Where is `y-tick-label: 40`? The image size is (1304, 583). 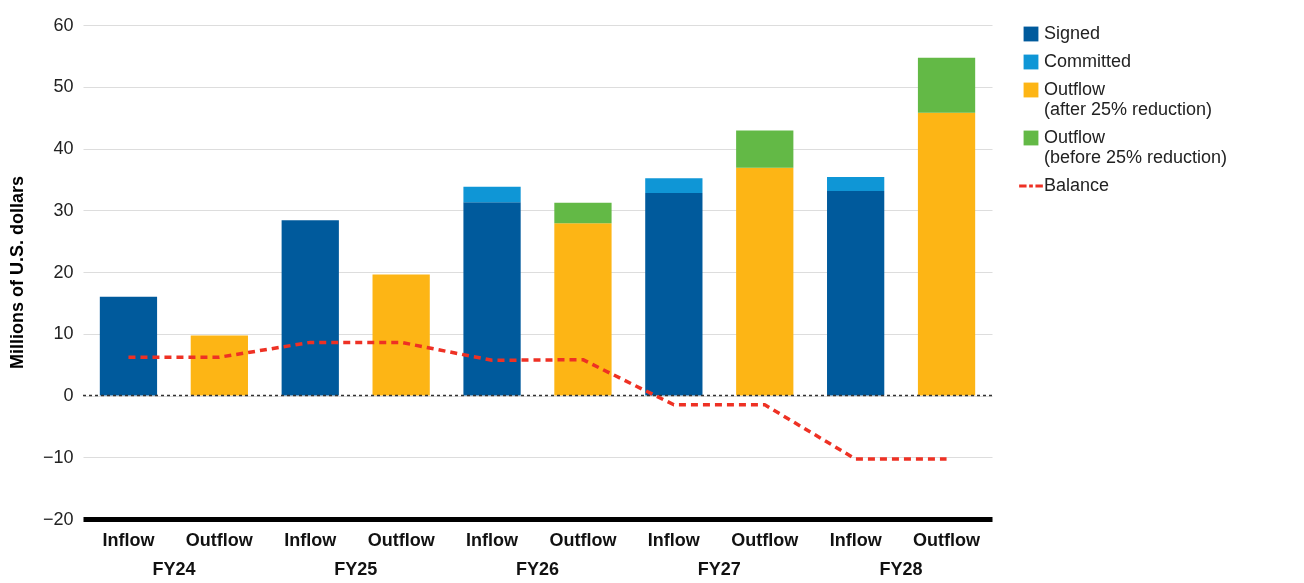 y-tick-label: 40 is located at coordinates (63, 148).